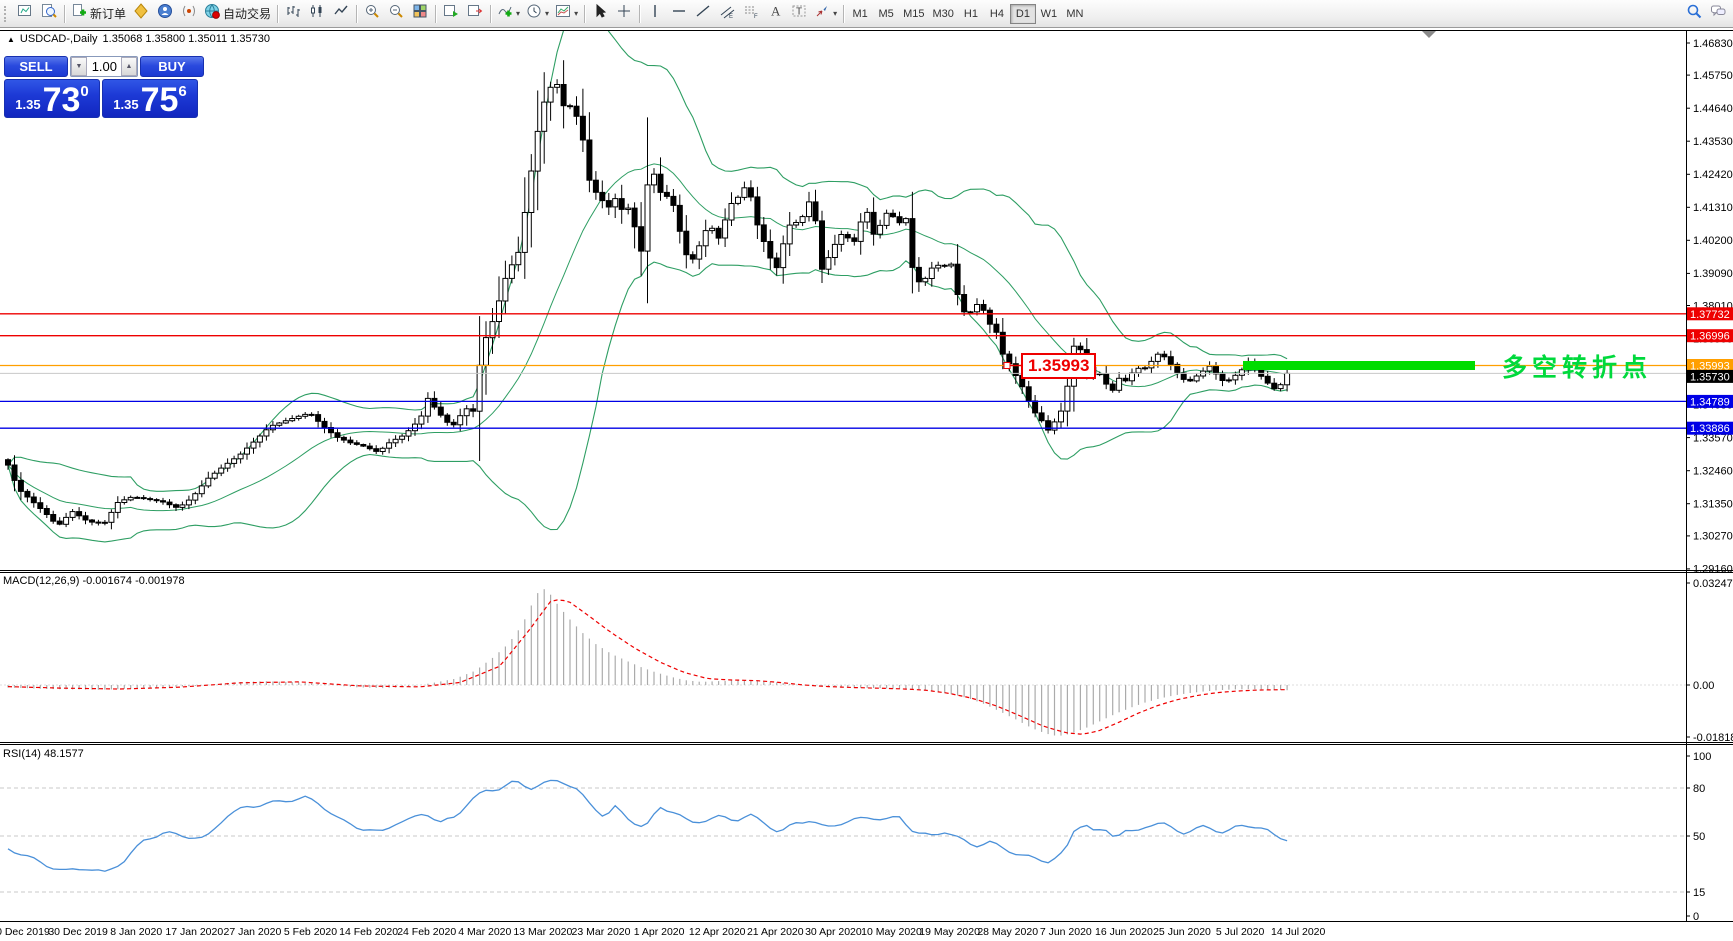 The image size is (1733, 941). I want to click on timeframe-button-D1: D1, so click(1022, 13).